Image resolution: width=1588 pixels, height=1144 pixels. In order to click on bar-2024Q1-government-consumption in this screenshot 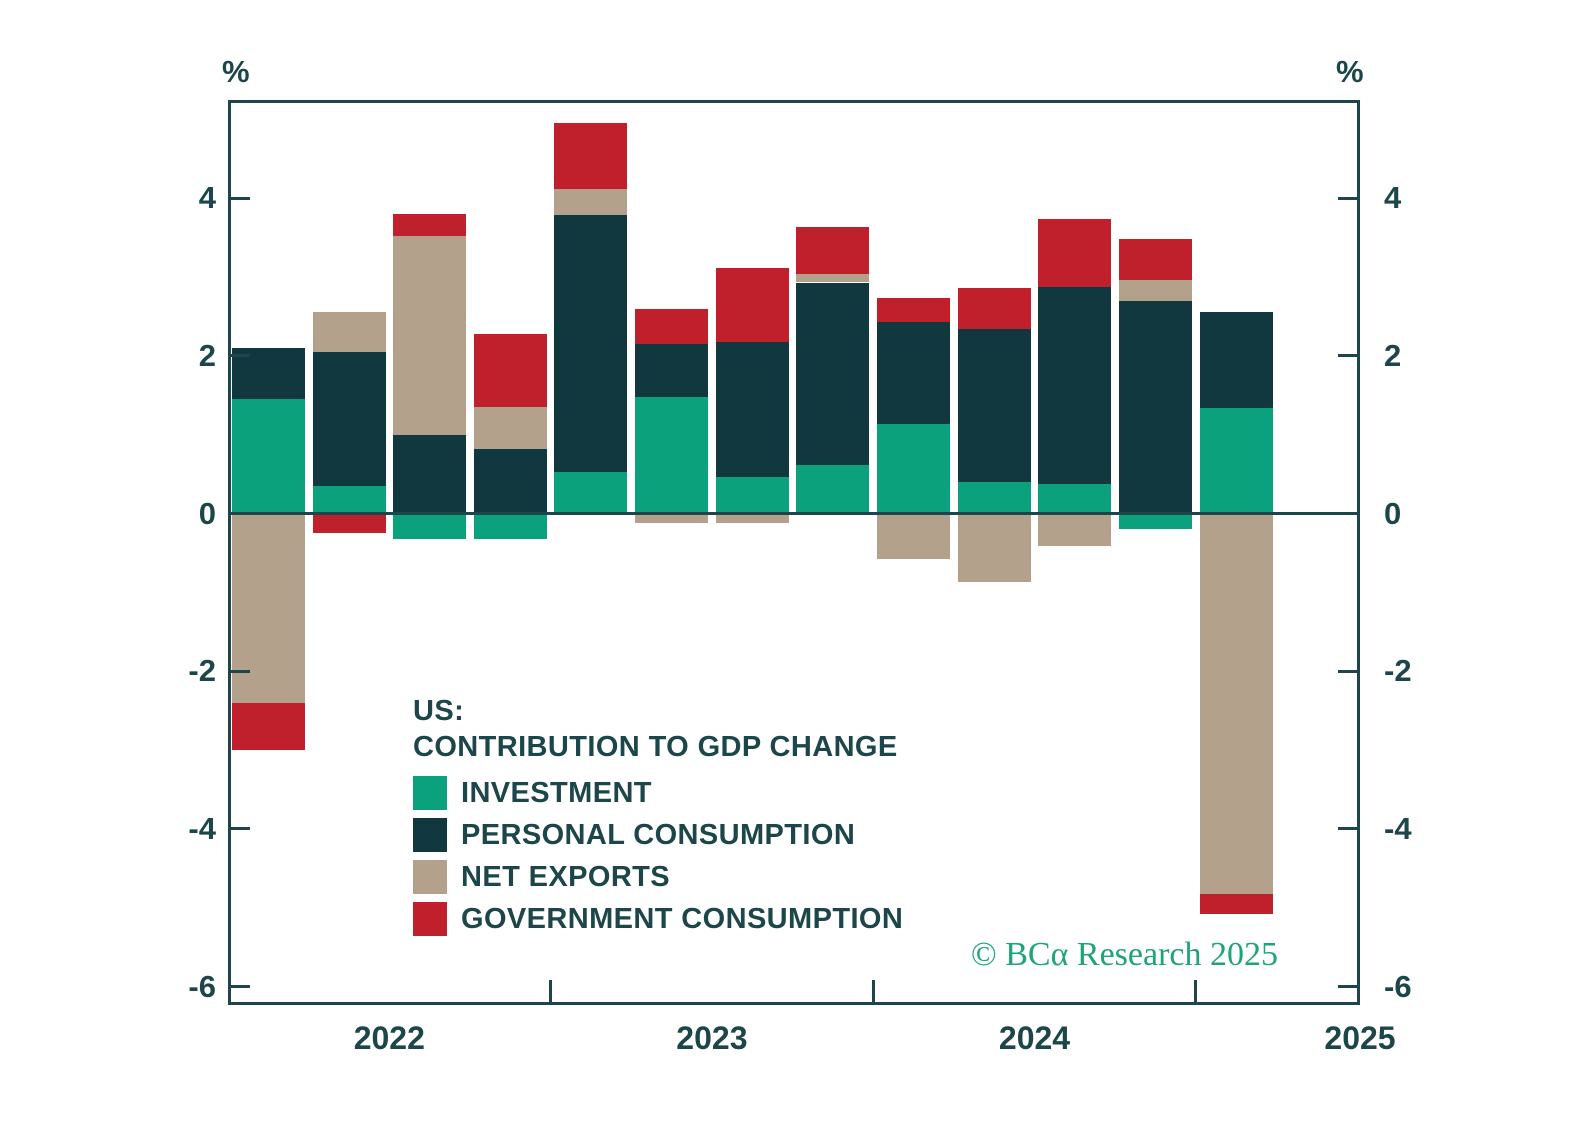, I will do `click(913, 310)`.